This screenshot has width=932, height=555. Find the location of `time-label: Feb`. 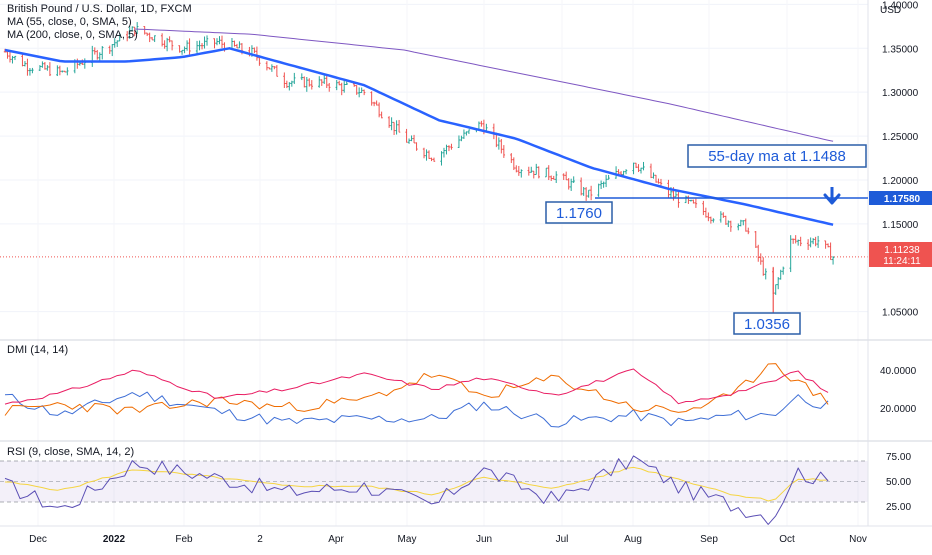

time-label: Feb is located at coordinates (184, 539).